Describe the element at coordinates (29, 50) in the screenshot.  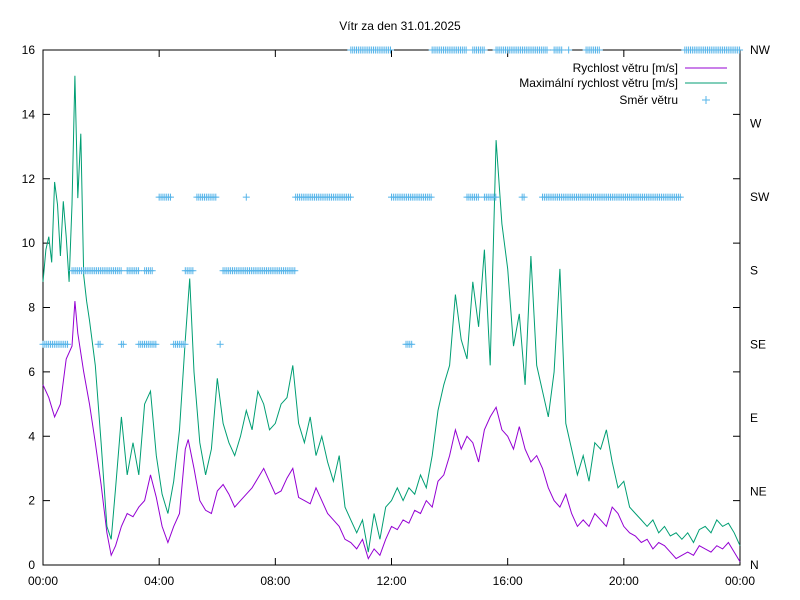
I see `y-left-tick-label: 16` at that location.